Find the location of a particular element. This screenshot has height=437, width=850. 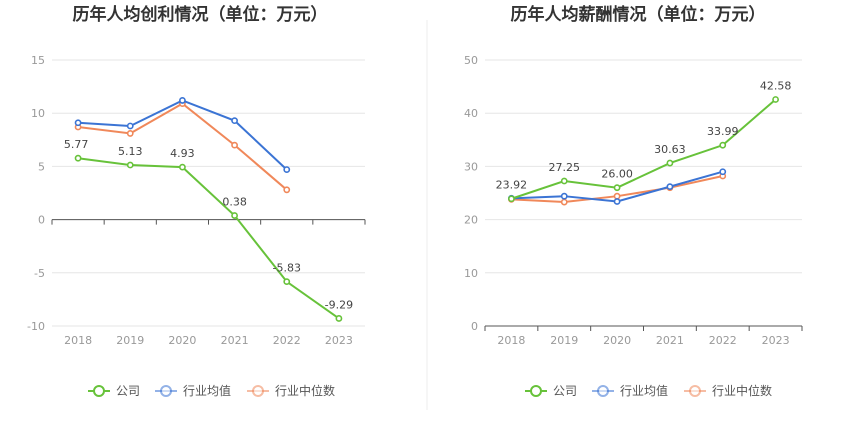

data-labels: 5.77 5.13 4.93 0.38 -5.83 -9.29 is located at coordinates (208, 224).